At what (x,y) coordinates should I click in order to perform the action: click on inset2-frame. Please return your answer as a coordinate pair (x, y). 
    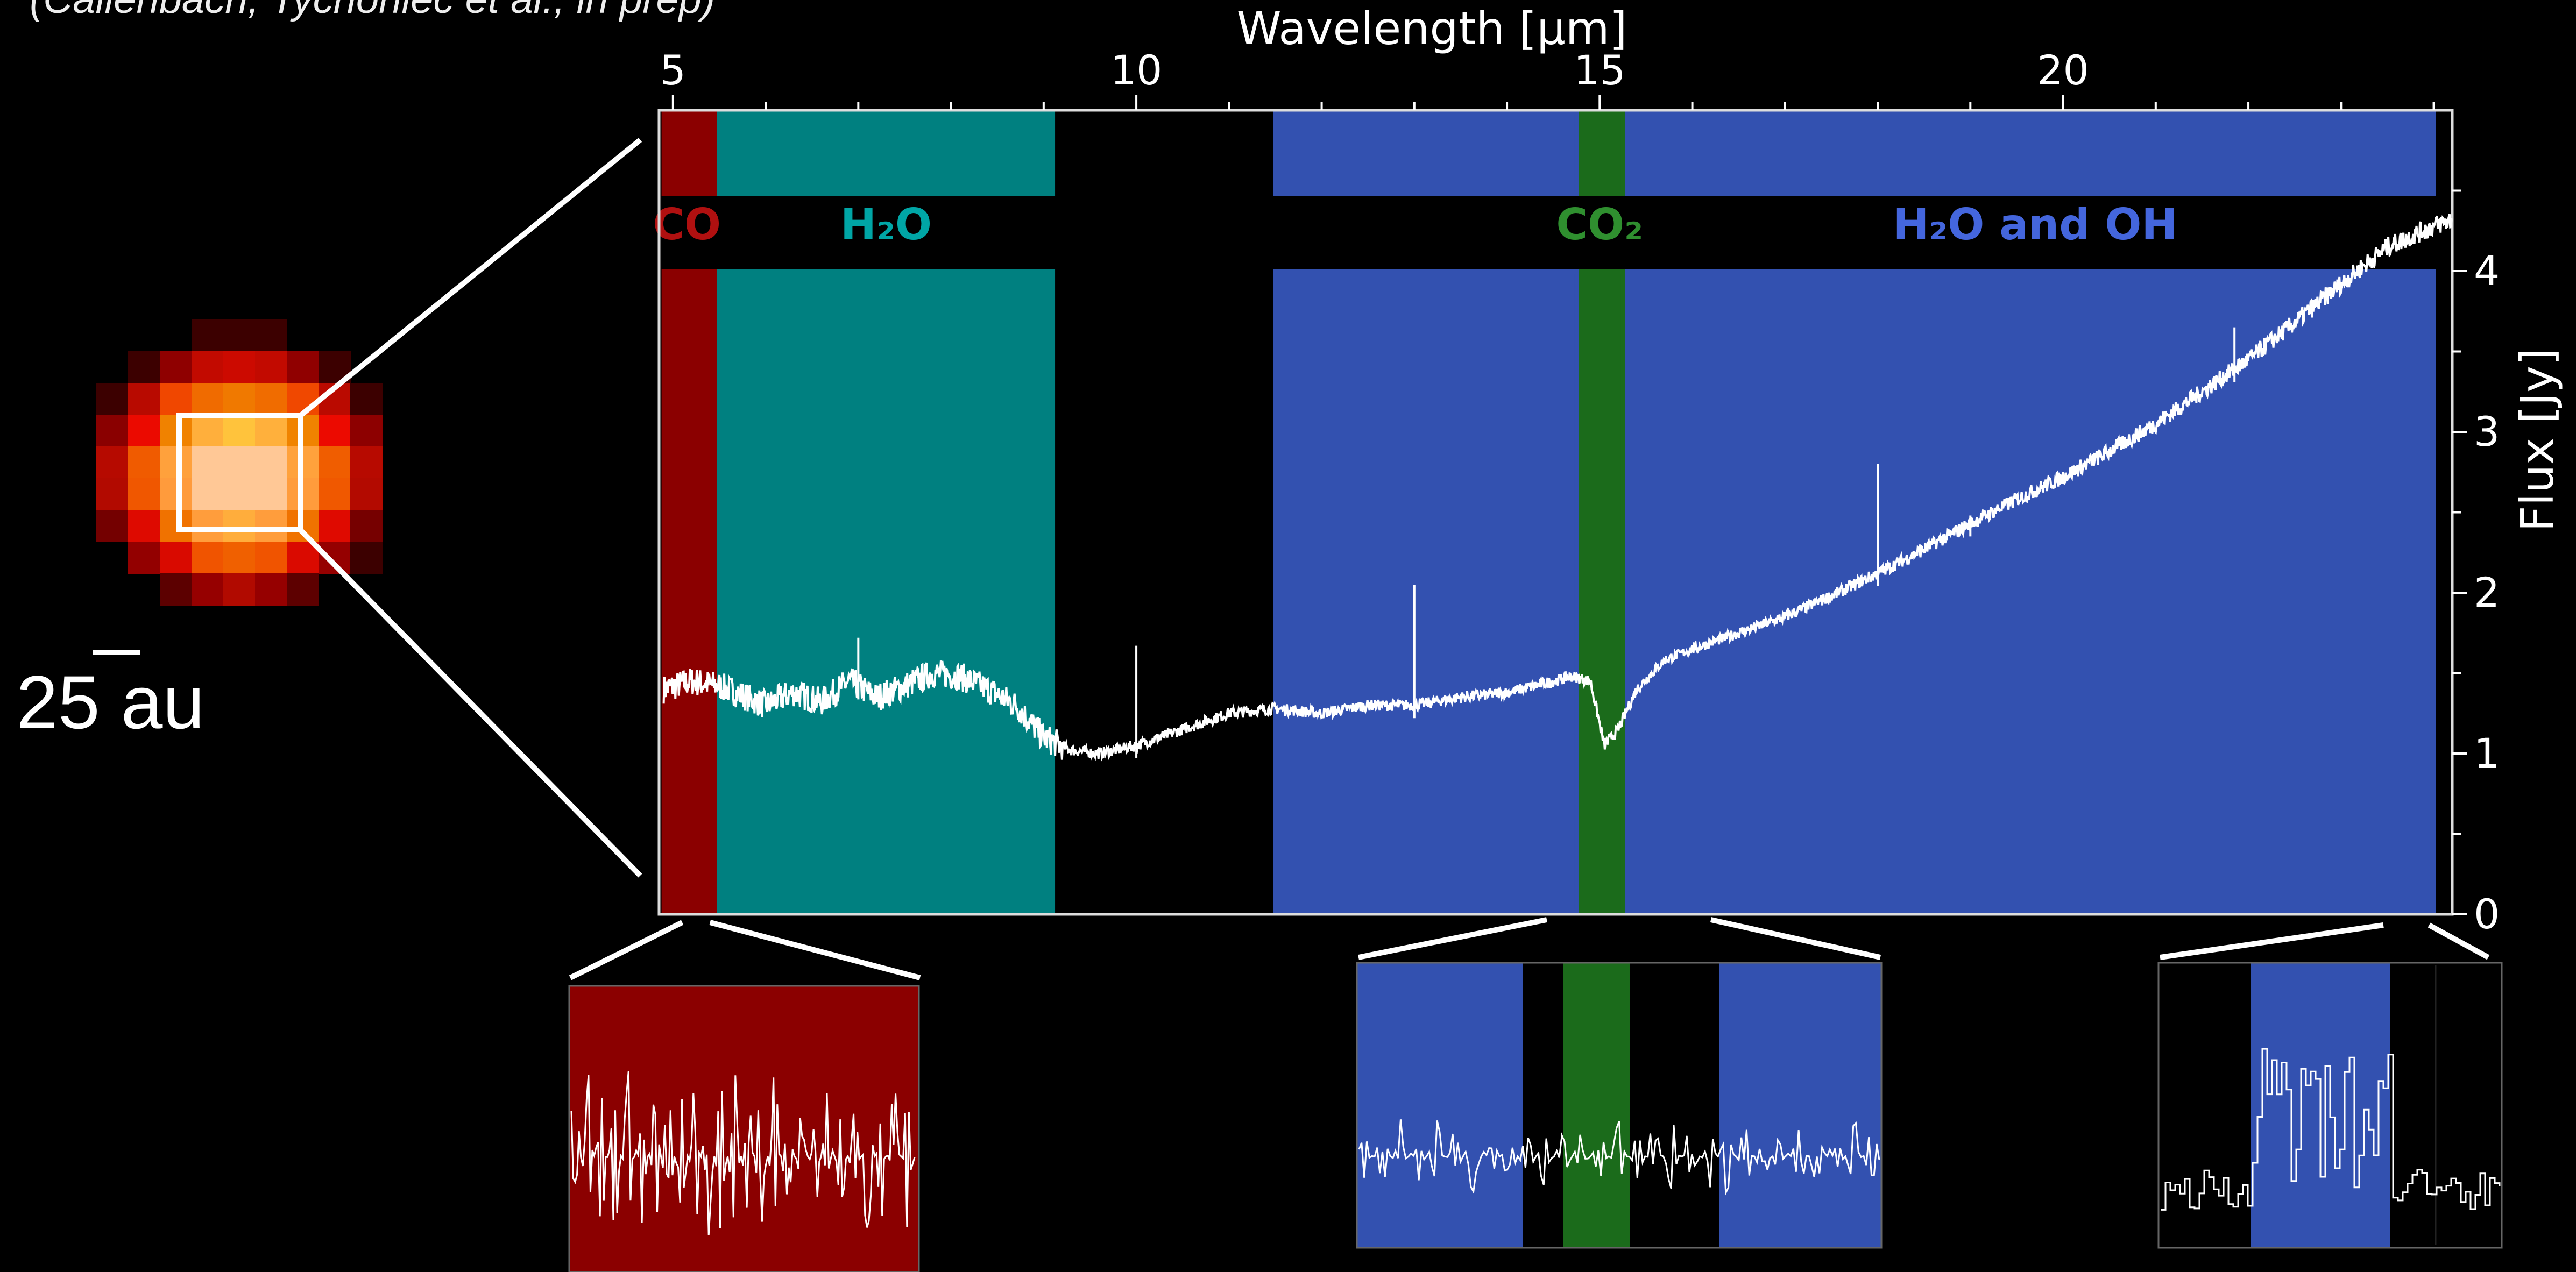
    Looking at the image, I should click on (1619, 1105).